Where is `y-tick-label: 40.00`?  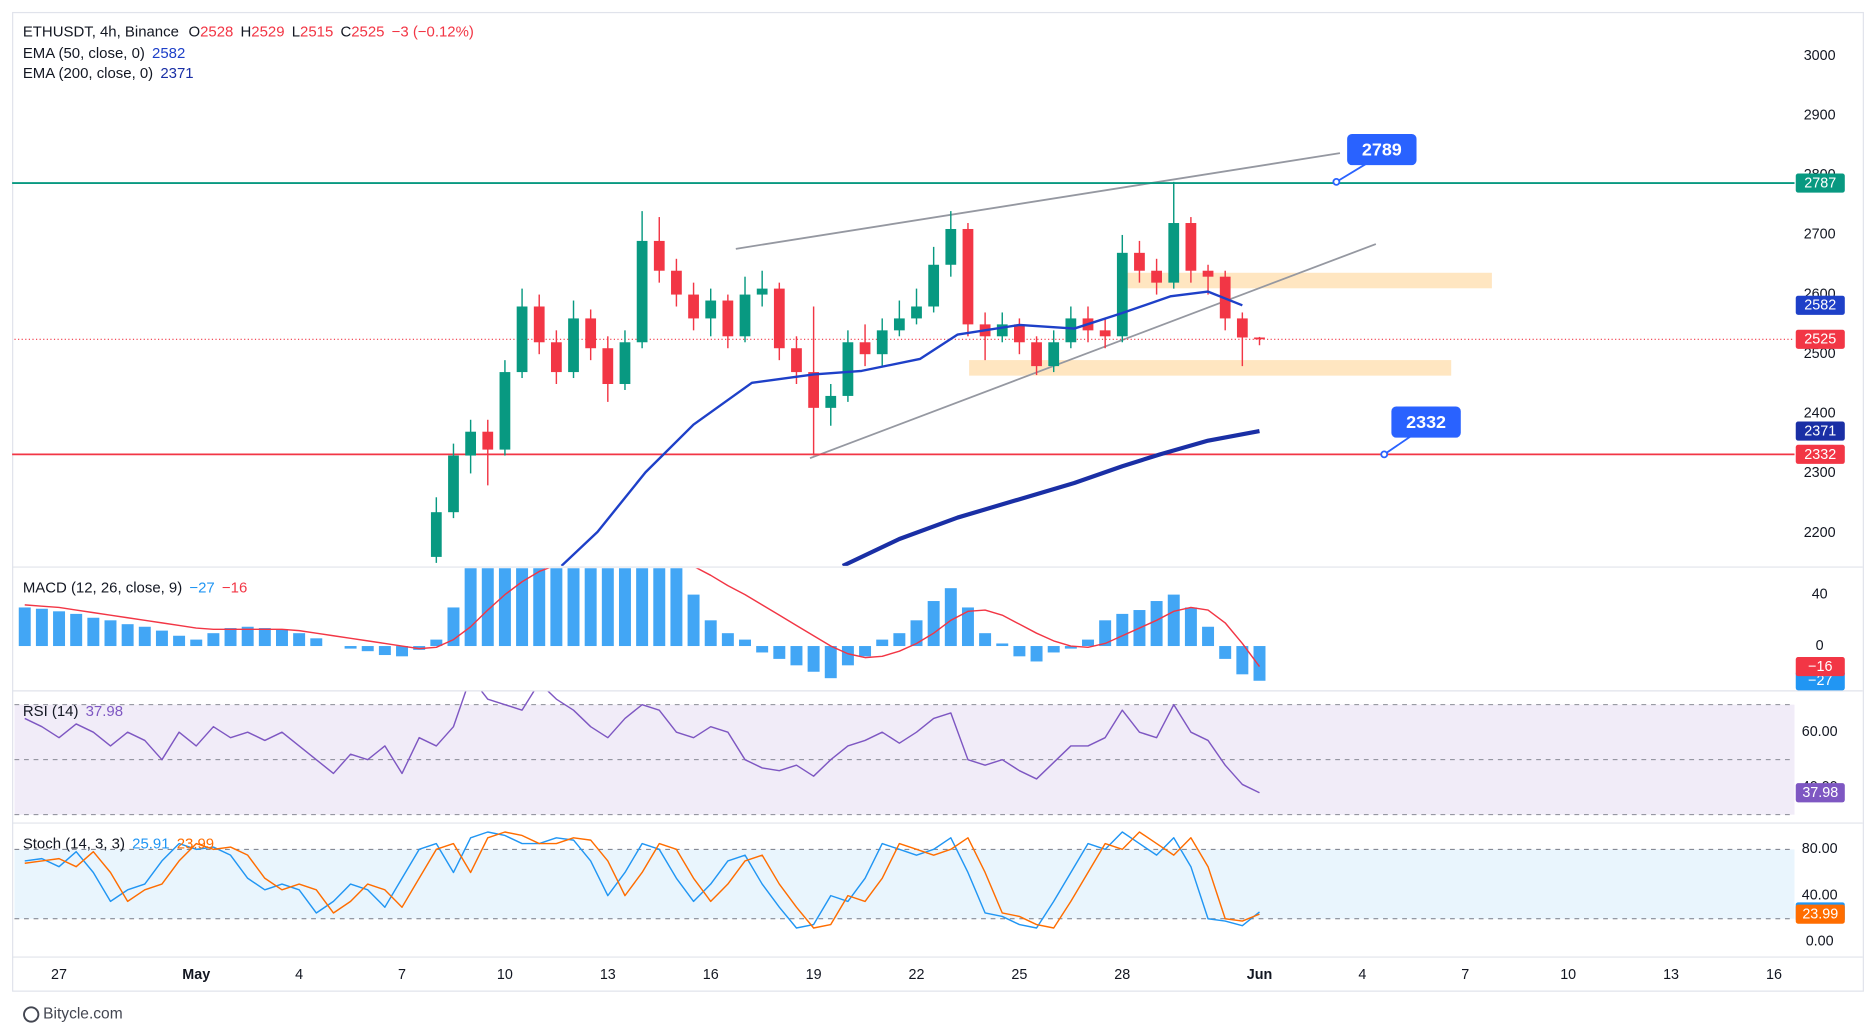 y-tick-label: 40.00 is located at coordinates (1820, 895).